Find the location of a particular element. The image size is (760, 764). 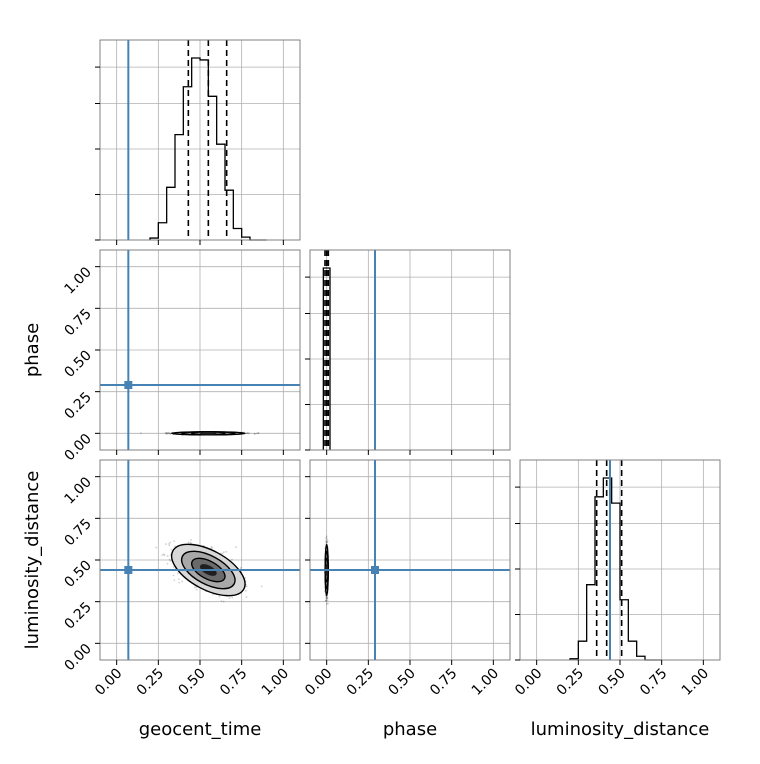

x-axis-label-luminosity-distance: luminosity_distance is located at coordinates (620, 729).